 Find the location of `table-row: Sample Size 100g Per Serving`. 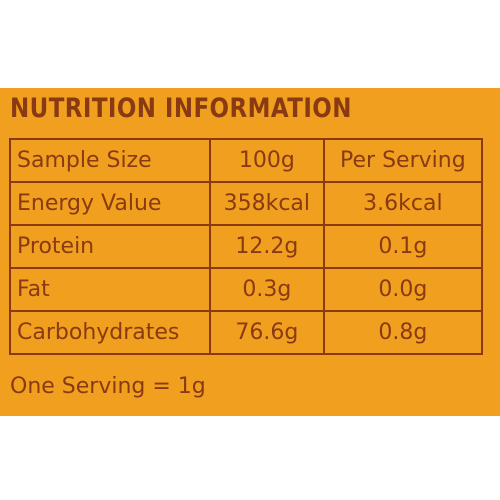

table-row: Sample Size 100g Per Serving is located at coordinates (246, 160).